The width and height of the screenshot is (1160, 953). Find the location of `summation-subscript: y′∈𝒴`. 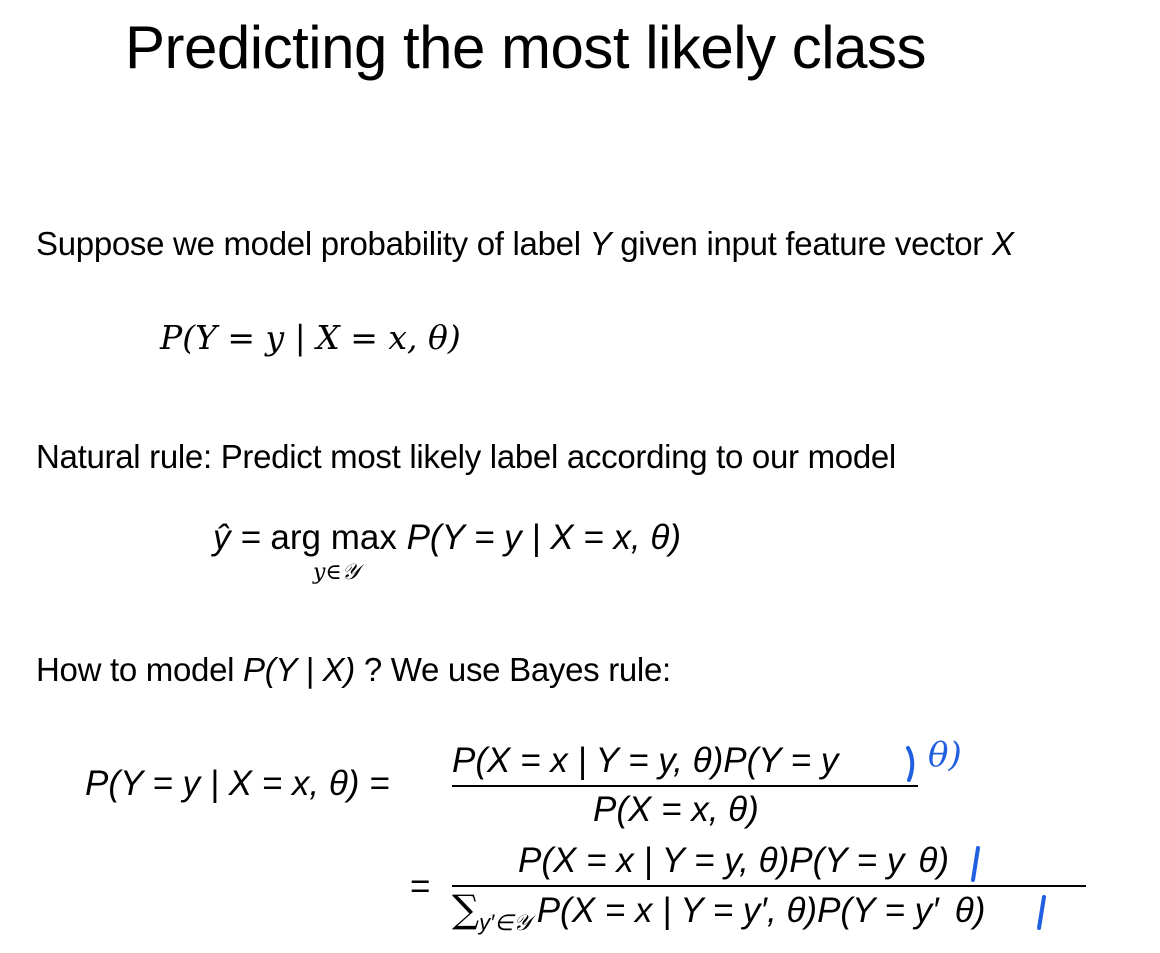

summation-subscript: y′∈𝒴 is located at coordinates (505, 922).